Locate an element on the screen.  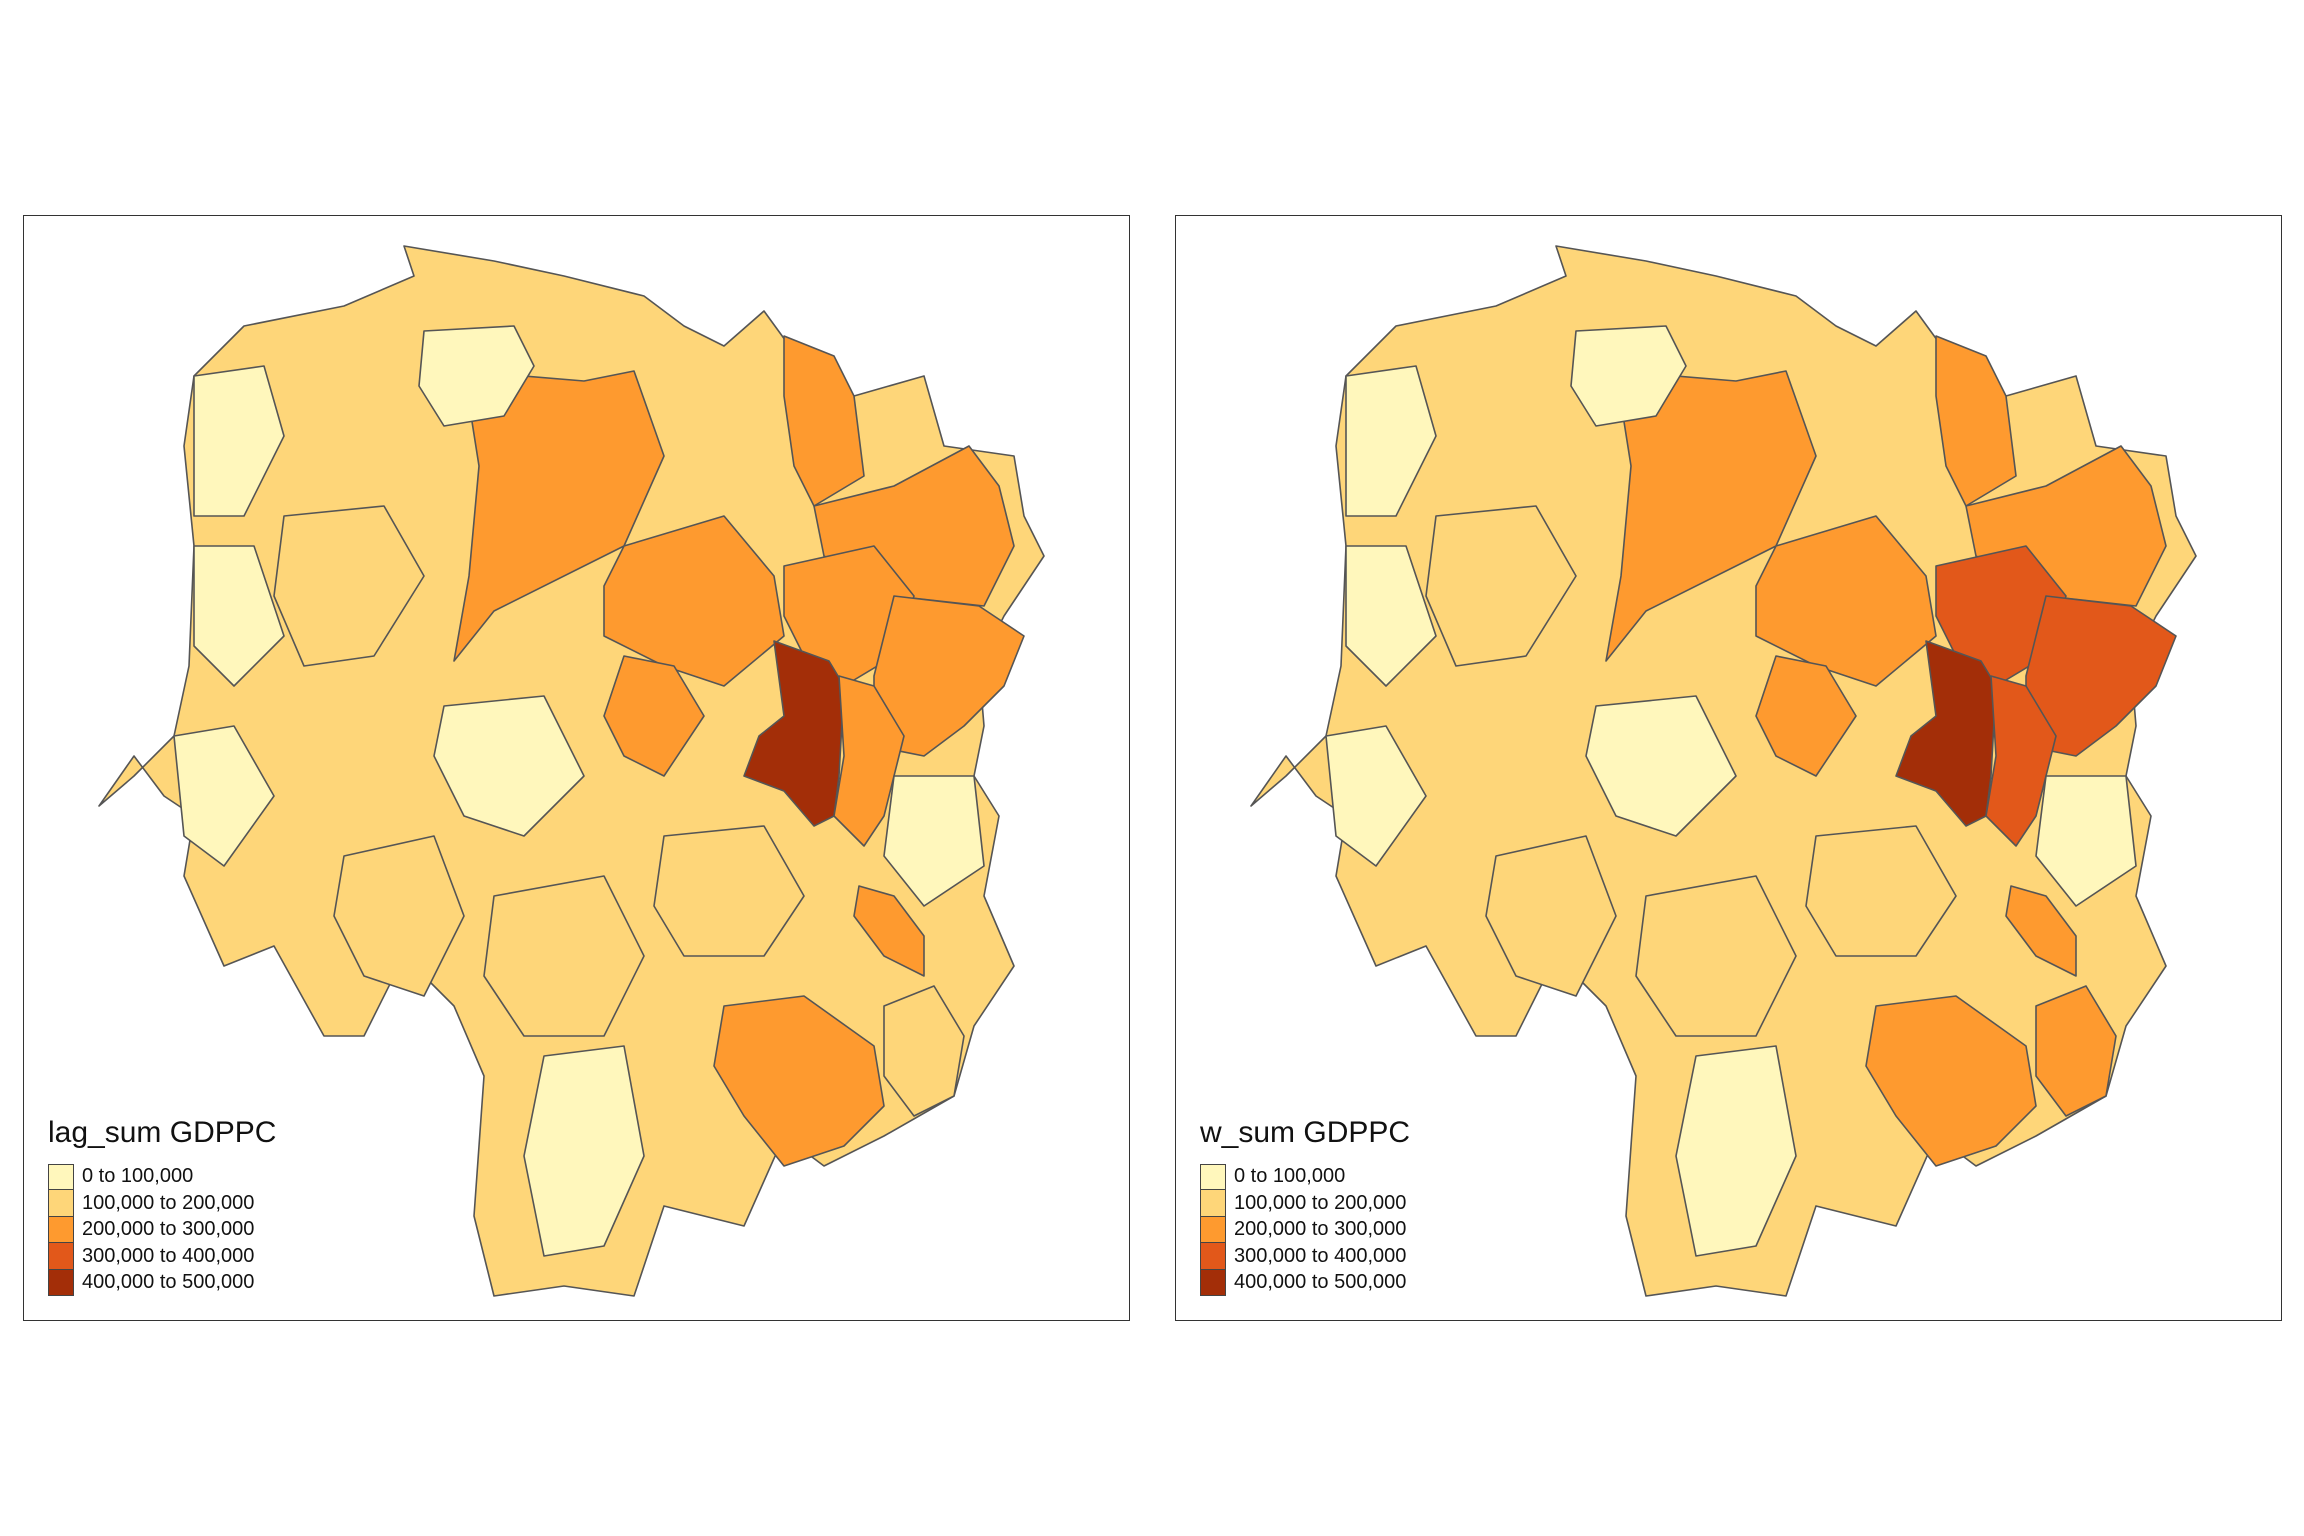
legend-title: lag_sum GDPPC is located at coordinates (162, 1132).